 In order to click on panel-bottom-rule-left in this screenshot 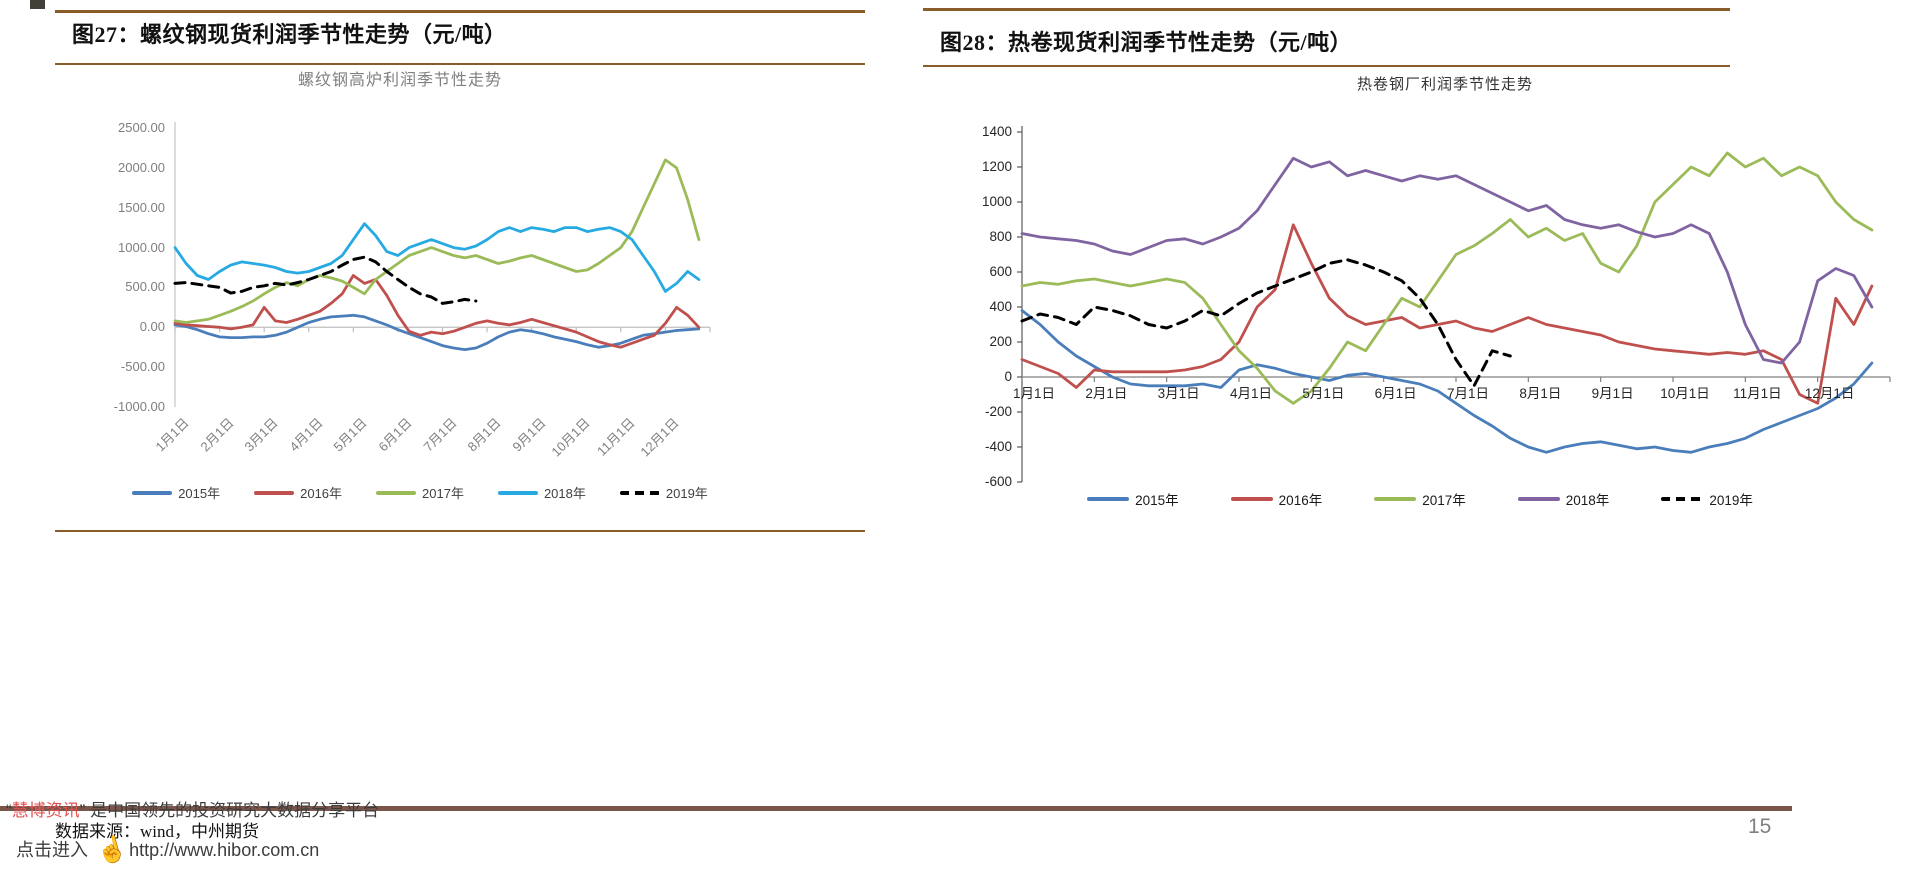, I will do `click(460, 531)`.